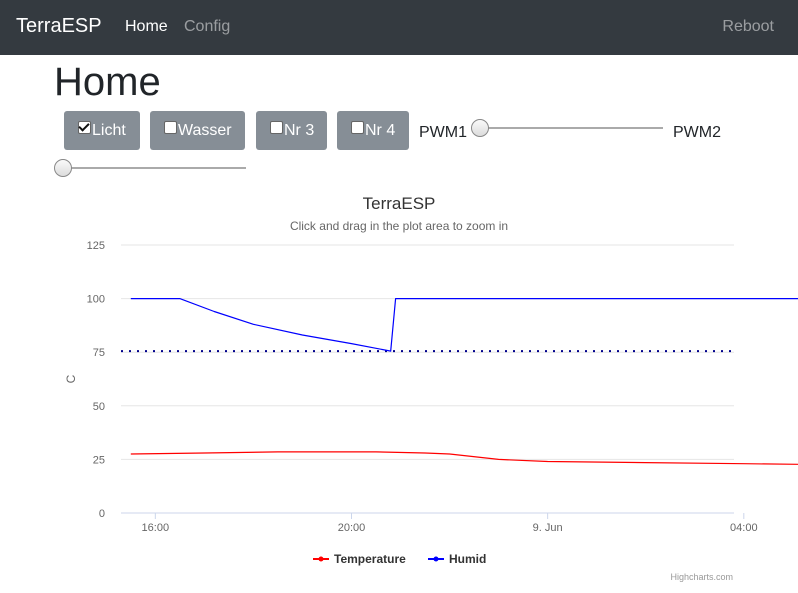 This screenshot has width=798, height=593. I want to click on y-tick-label: 75, so click(99, 353).